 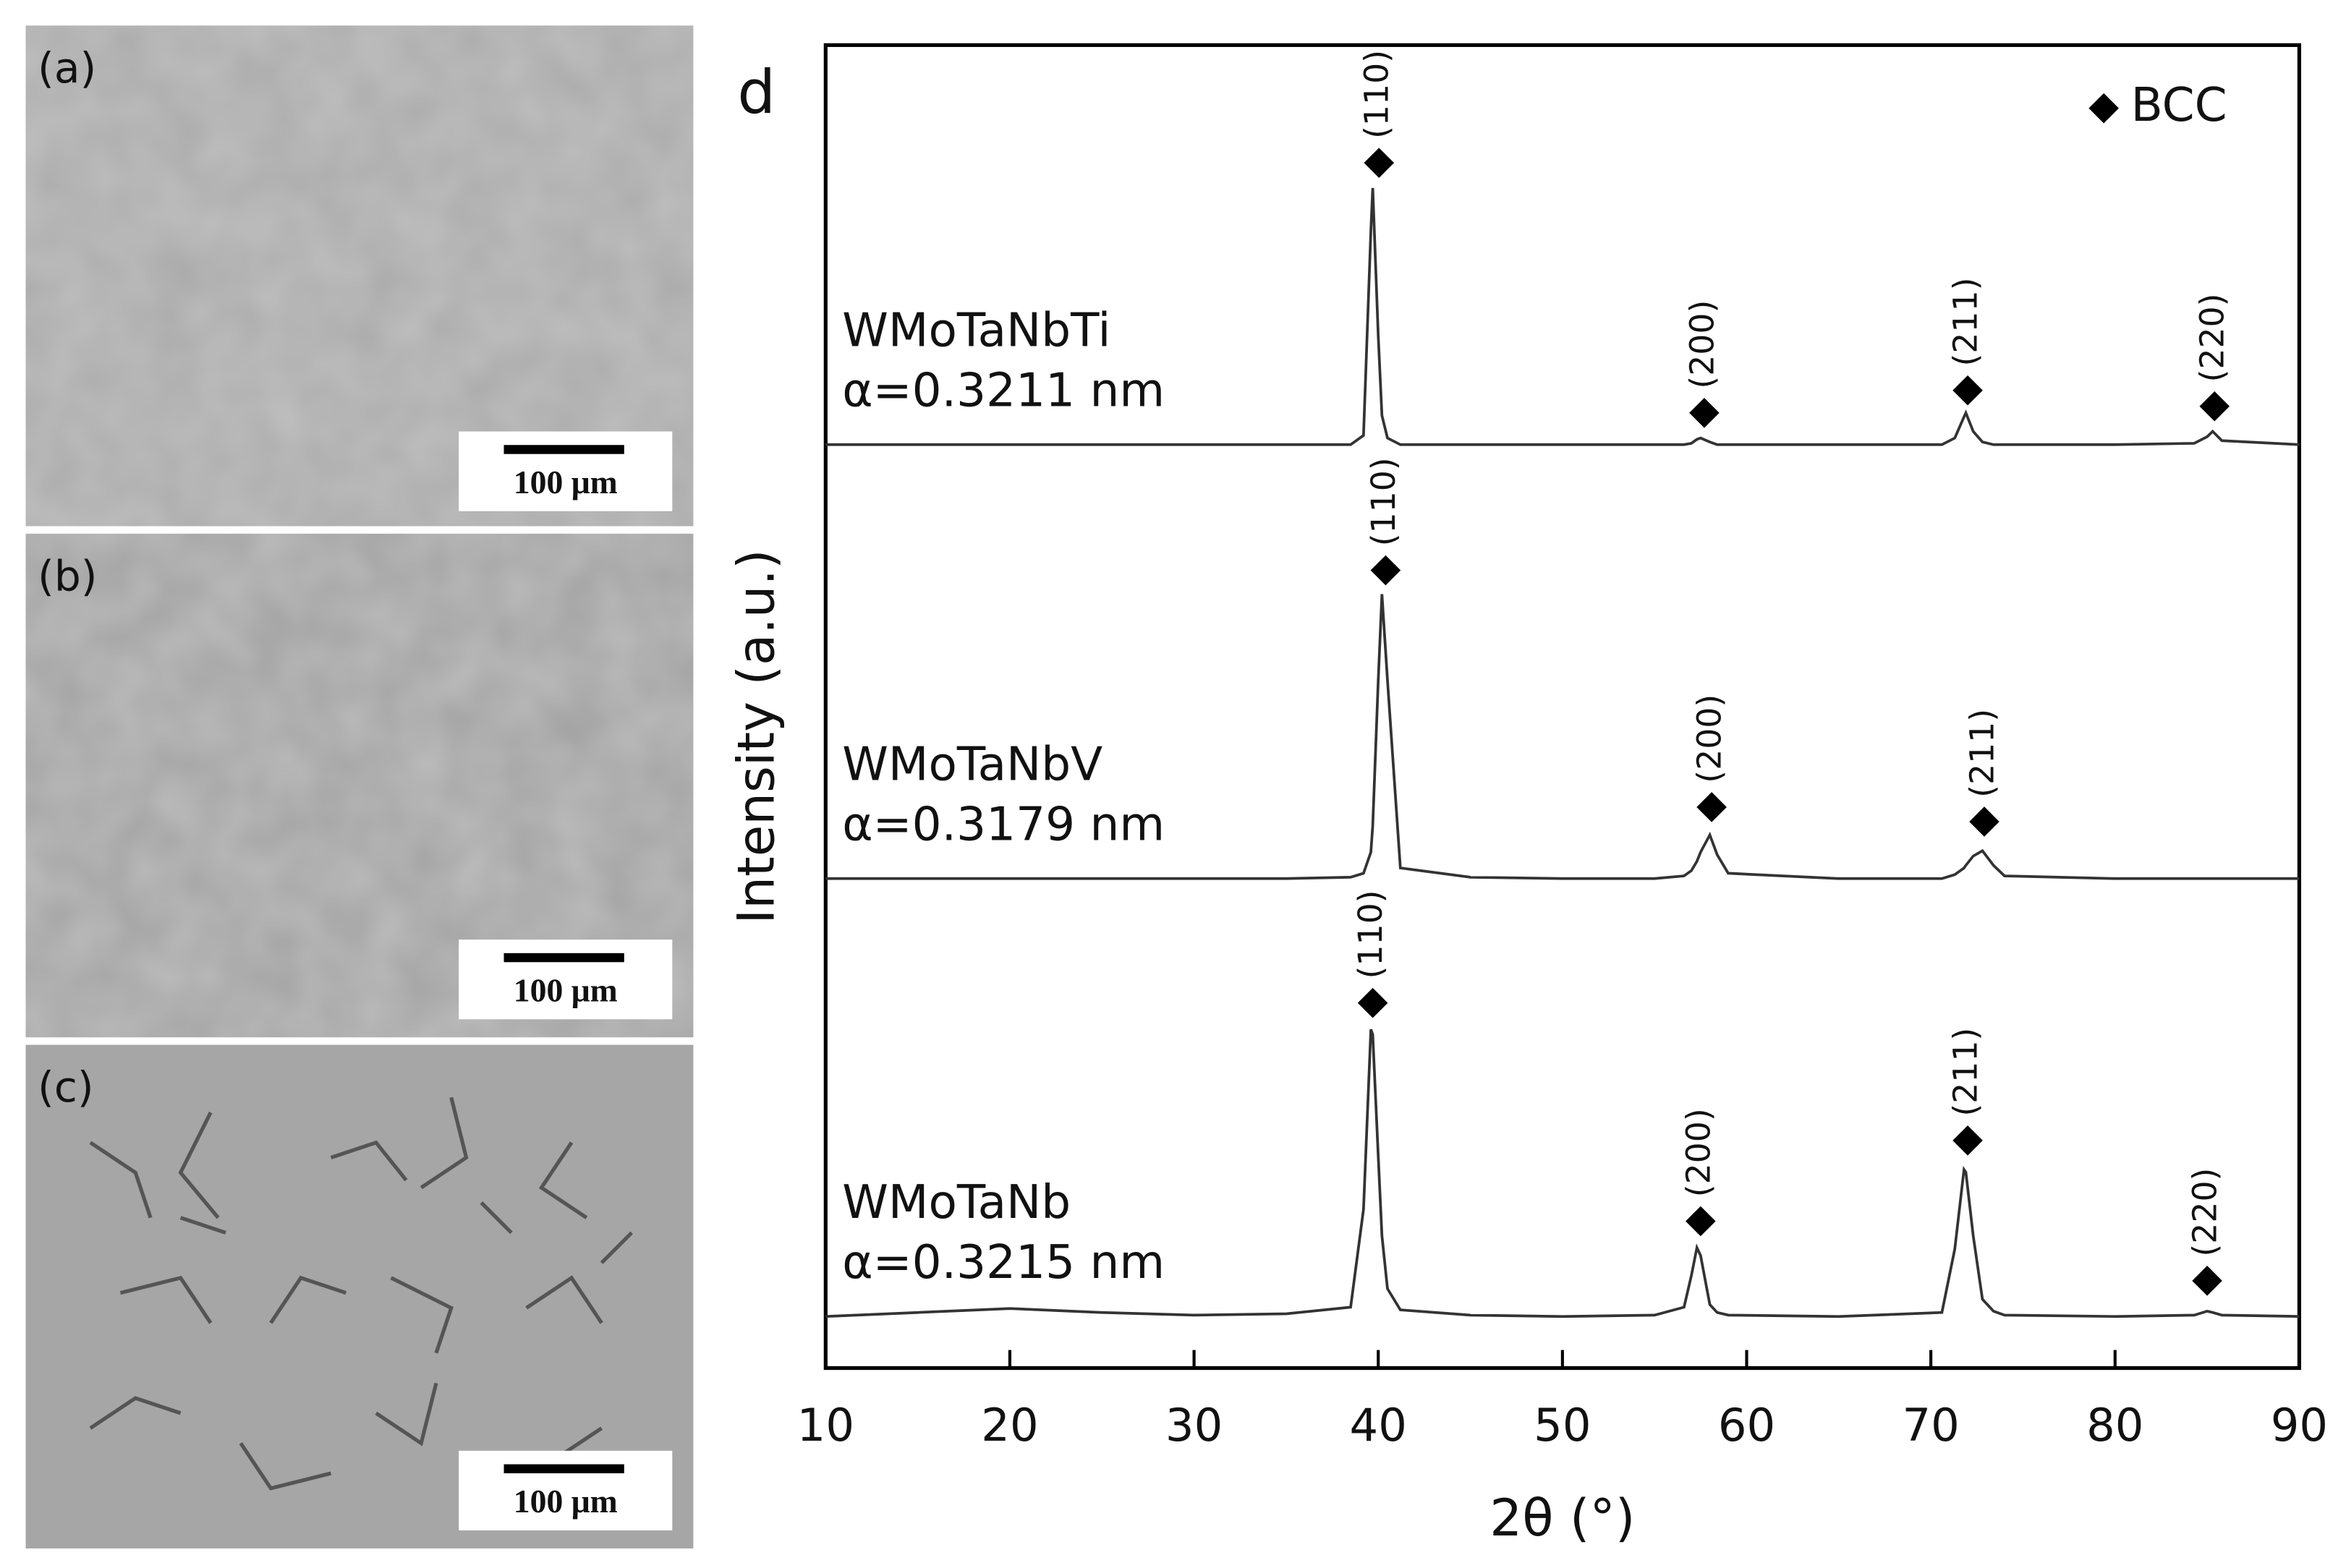 I want to click on legend-marker, so click(x=2103, y=108).